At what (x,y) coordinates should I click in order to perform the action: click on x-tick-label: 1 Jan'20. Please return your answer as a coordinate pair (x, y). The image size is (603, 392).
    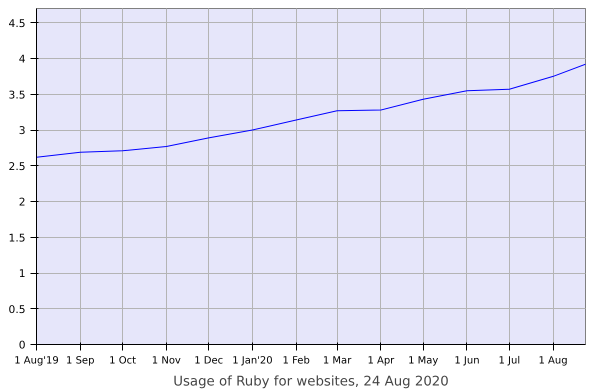
    Looking at the image, I should click on (252, 361).